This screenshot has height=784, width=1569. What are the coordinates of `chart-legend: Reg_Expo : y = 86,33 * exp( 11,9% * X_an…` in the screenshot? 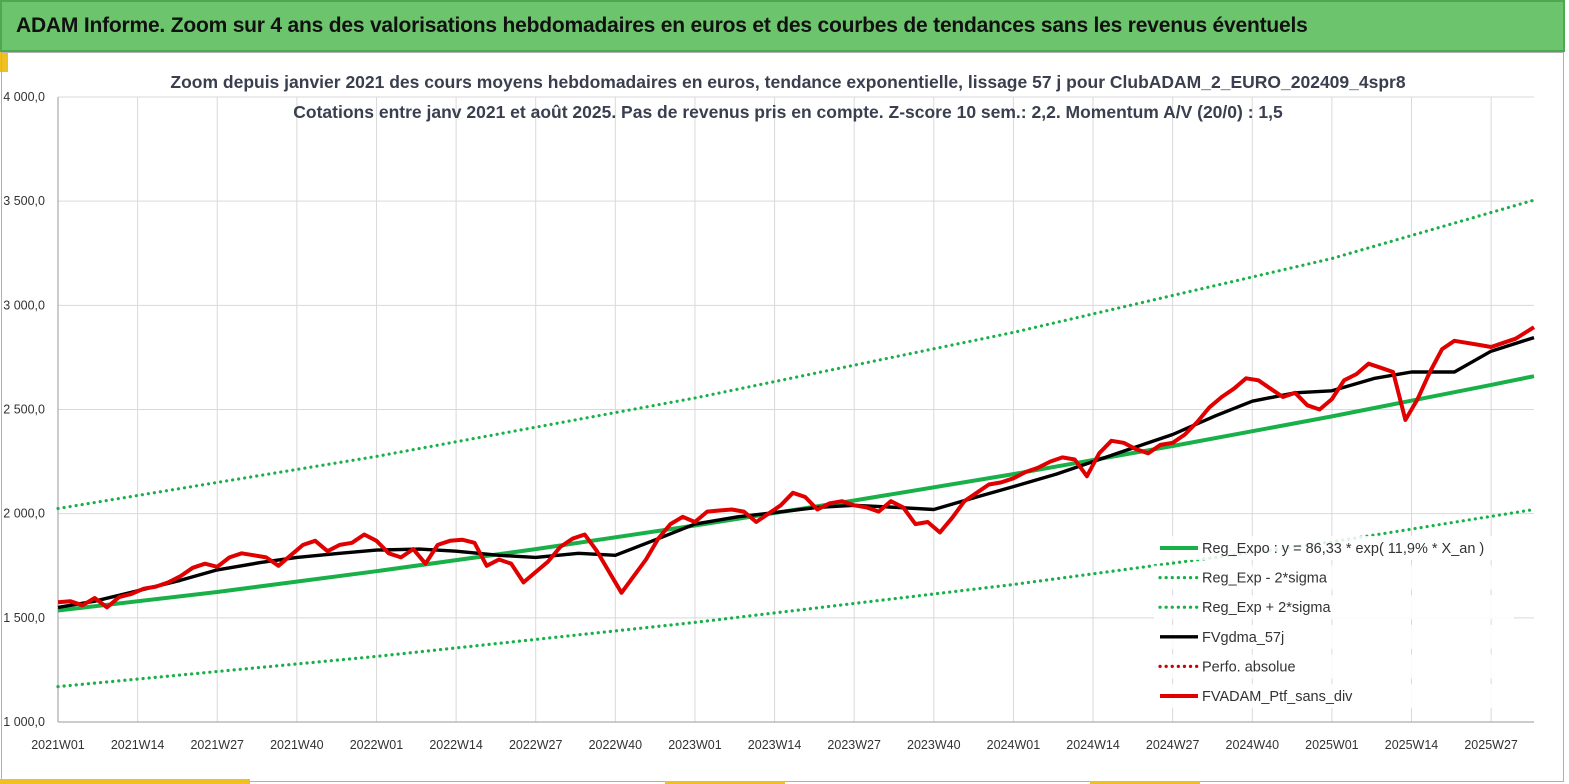 It's located at (1334, 622).